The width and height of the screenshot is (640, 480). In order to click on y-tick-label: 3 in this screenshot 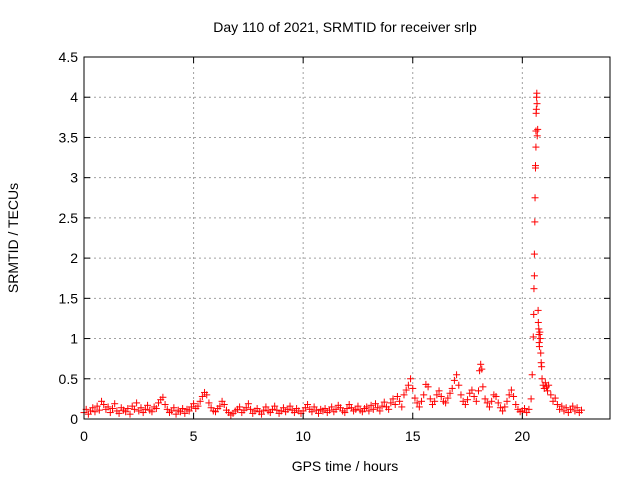, I will do `click(74, 178)`.